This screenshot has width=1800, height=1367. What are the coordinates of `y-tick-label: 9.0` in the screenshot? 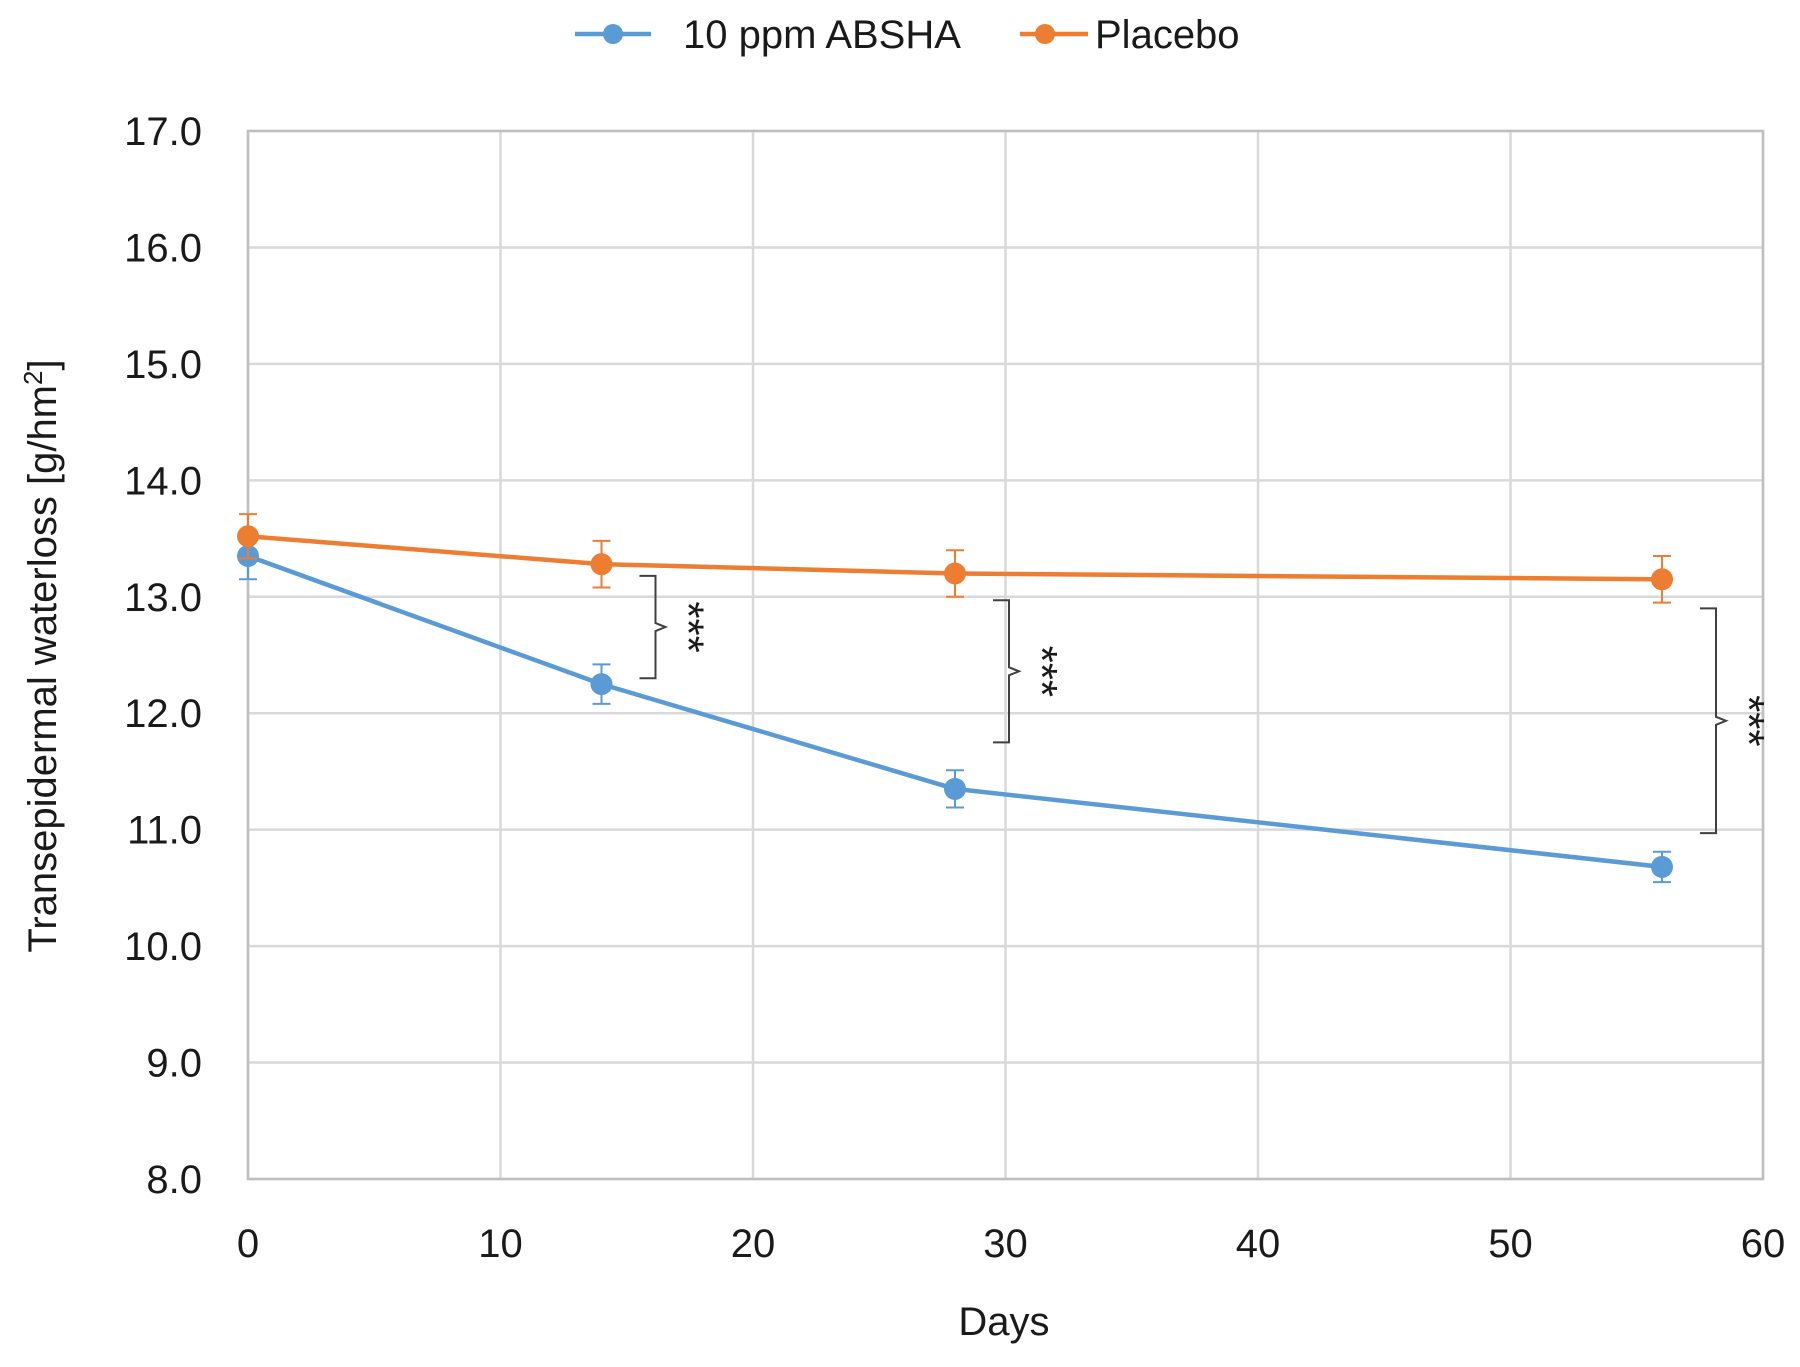 It's located at (174, 1064).